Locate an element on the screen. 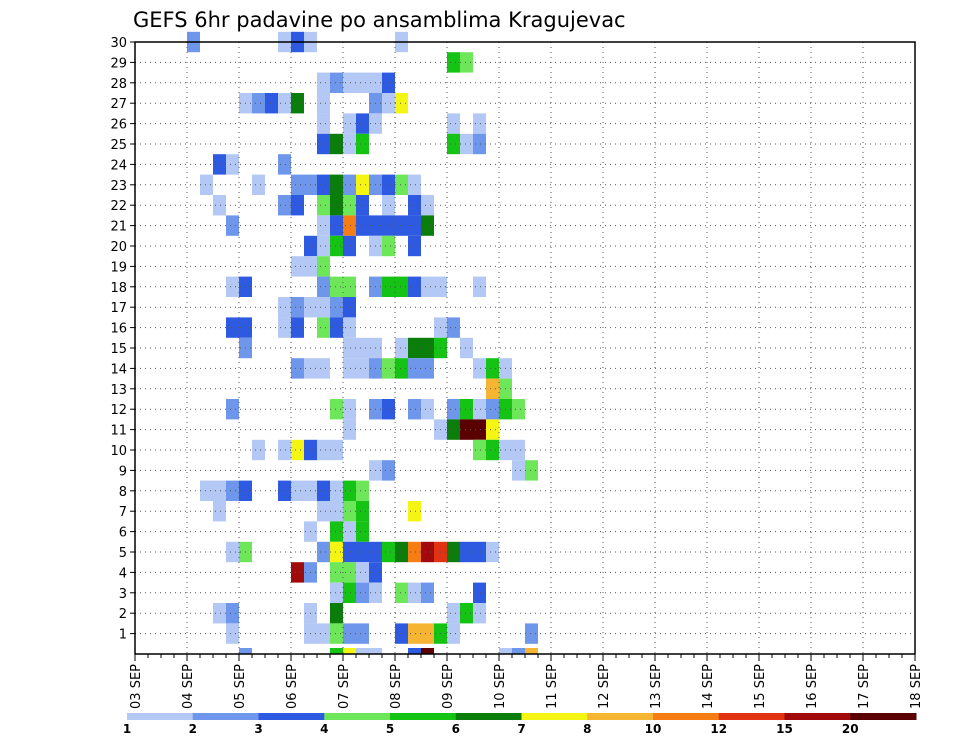 Image resolution: width=960 pixels, height=742 pixels. y-tick-label: 24 is located at coordinates (118, 165).